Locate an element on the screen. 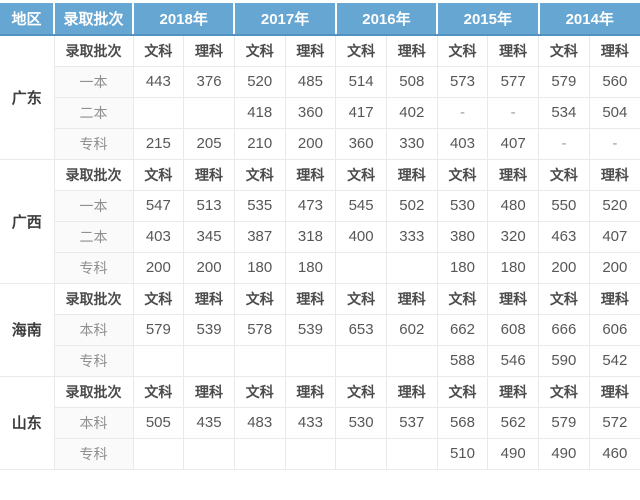 This screenshot has height=500, width=640. score-cell: 550 is located at coordinates (564, 205).